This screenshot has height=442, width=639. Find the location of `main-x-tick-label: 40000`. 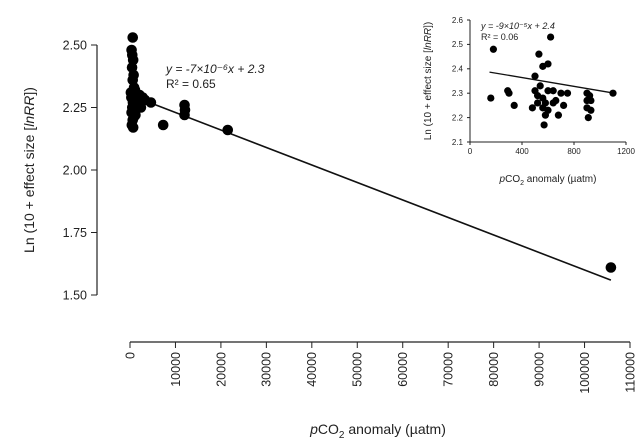

main-x-tick-label: 40000 is located at coordinates (312, 369).